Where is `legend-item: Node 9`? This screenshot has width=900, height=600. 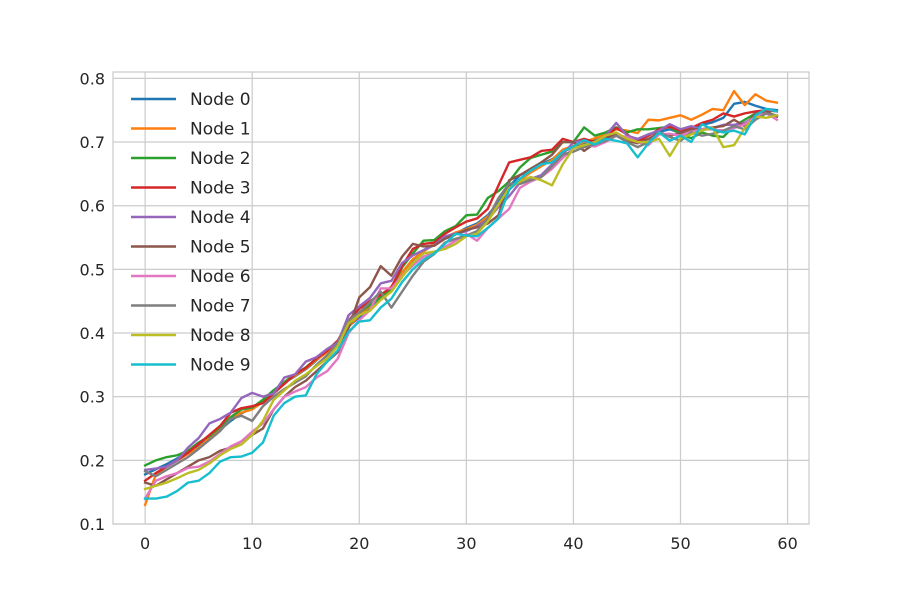
legend-item: Node 9 is located at coordinates (191, 366).